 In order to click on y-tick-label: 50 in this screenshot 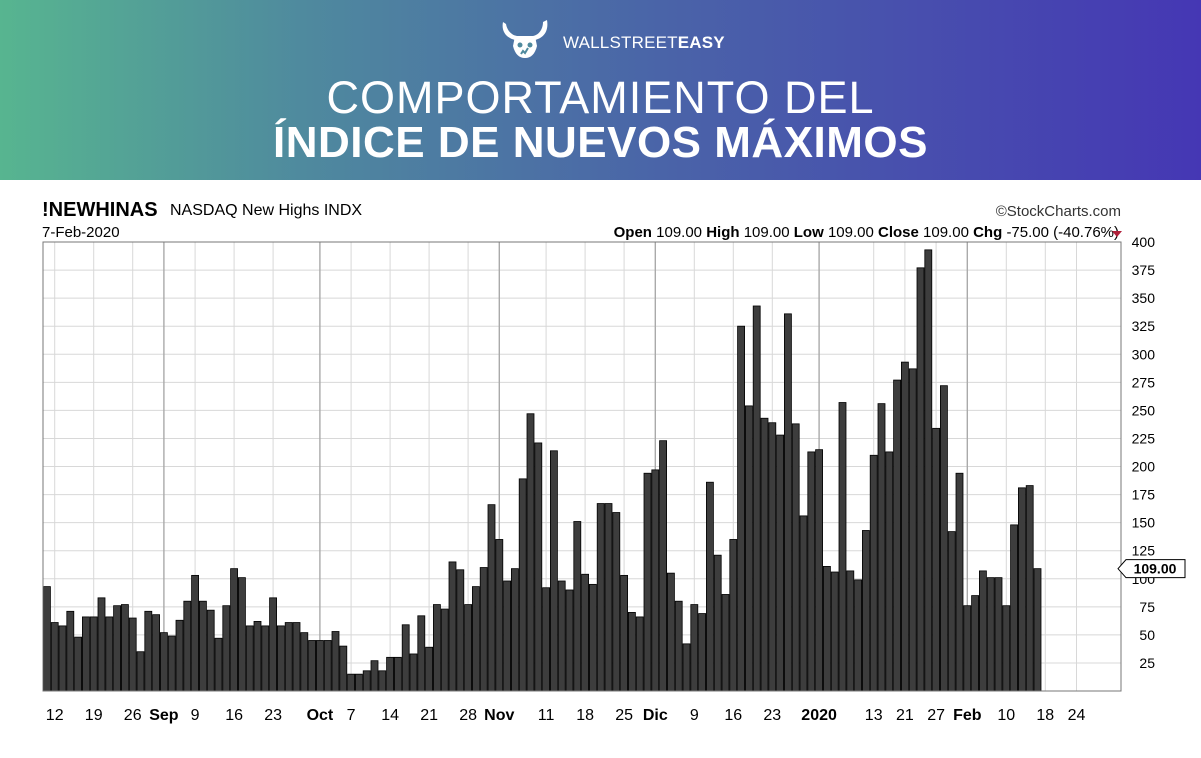, I will do `click(1147, 635)`.